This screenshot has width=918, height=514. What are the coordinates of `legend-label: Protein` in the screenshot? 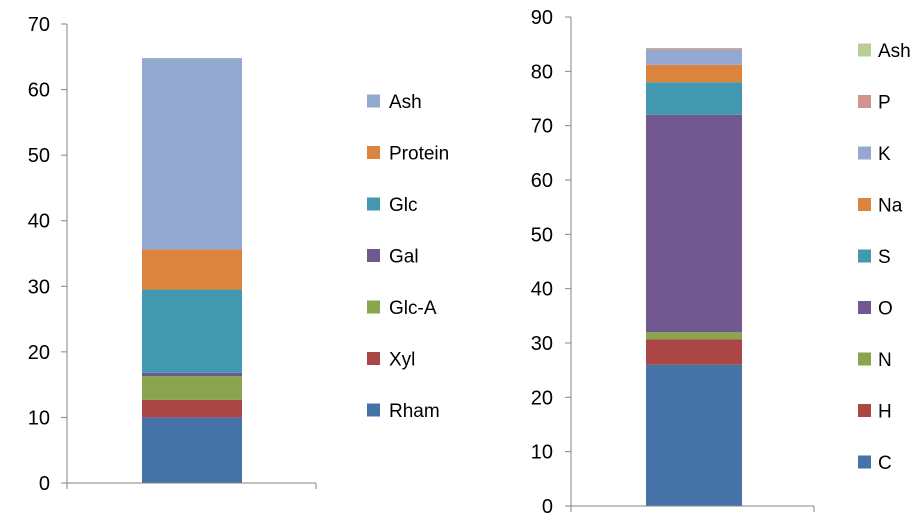 It's located at (419, 154).